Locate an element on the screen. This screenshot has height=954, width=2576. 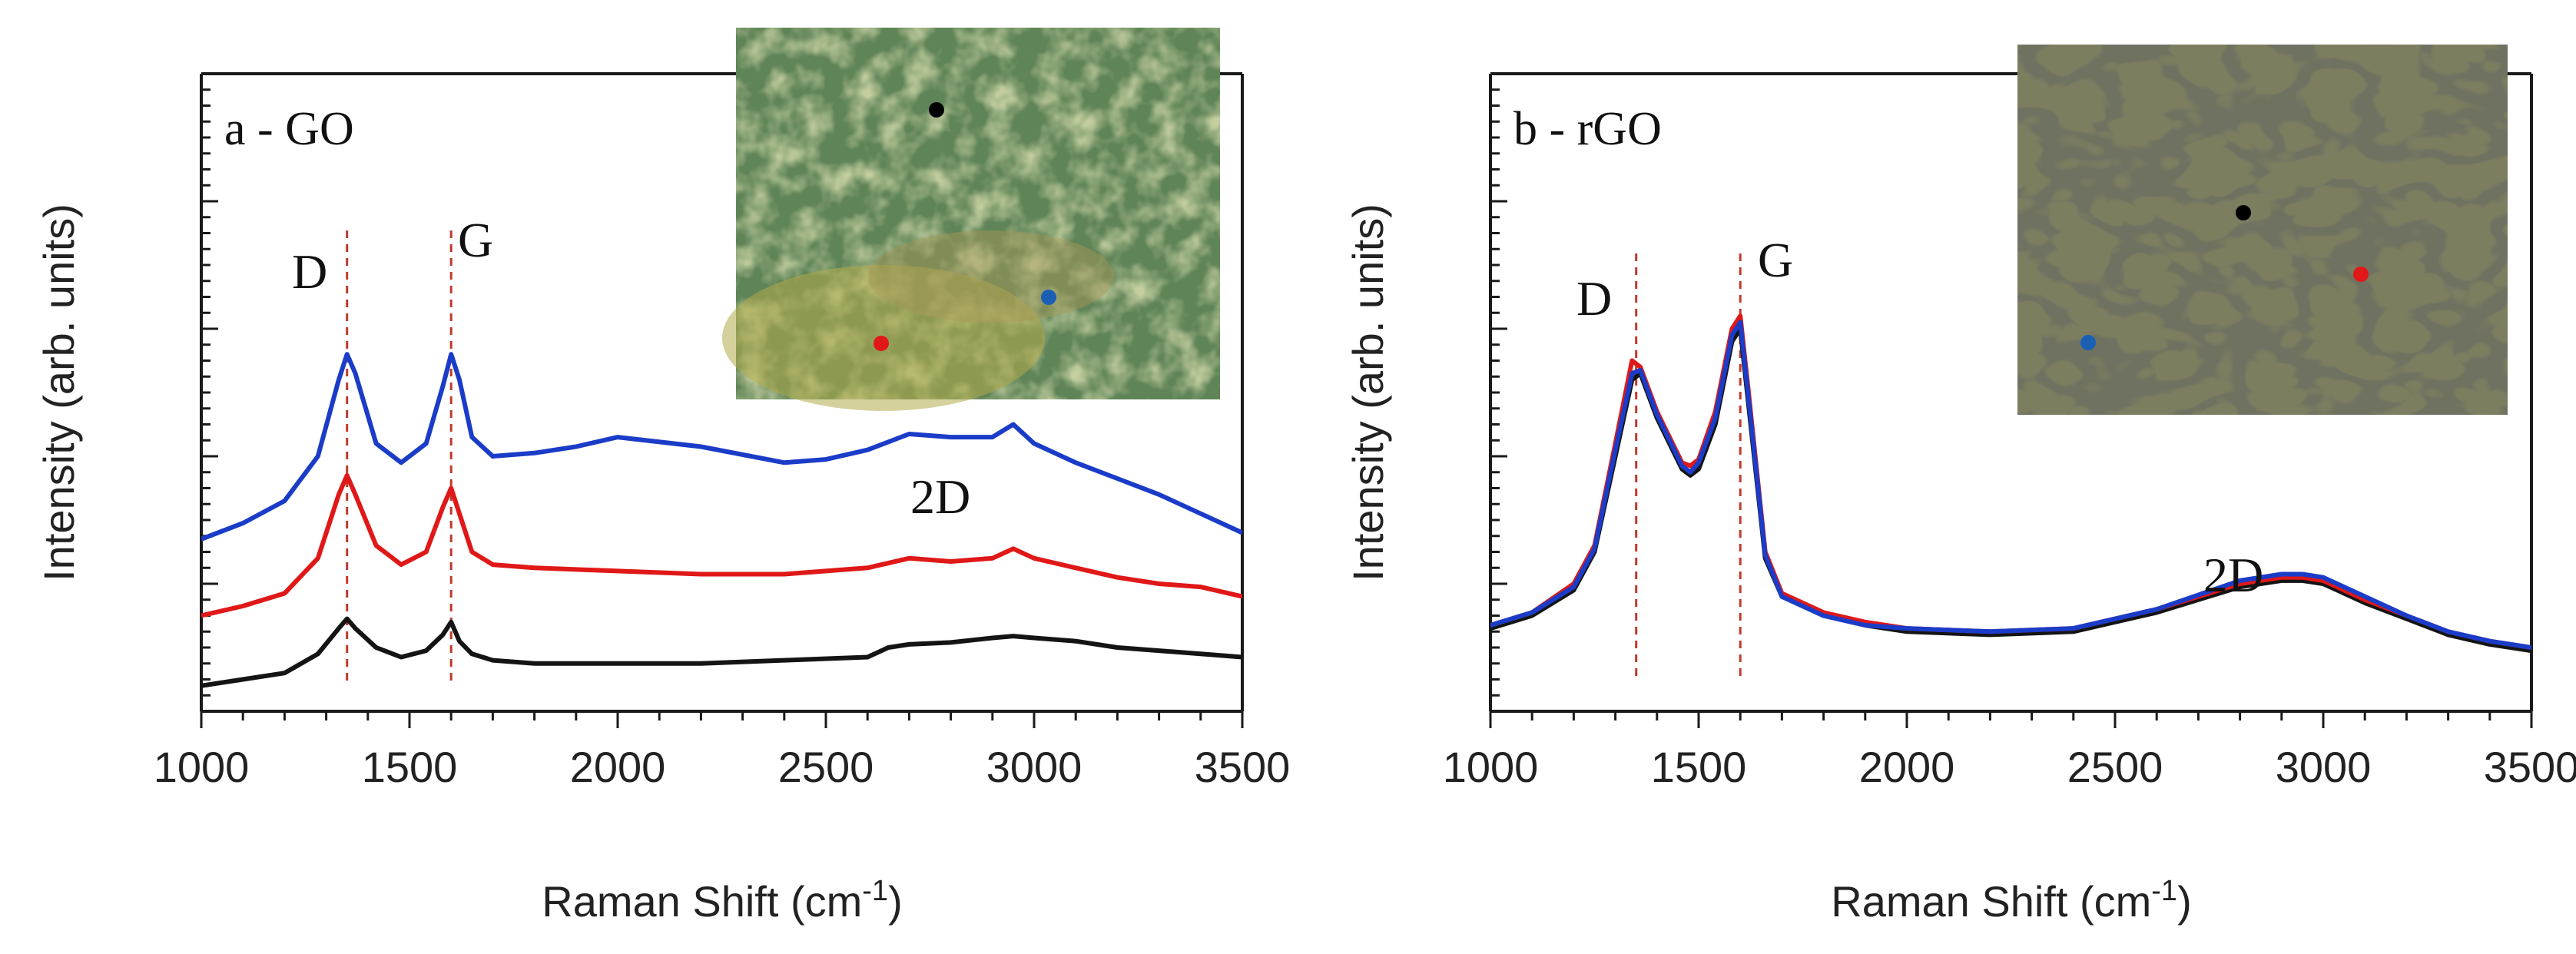
panel-a-x-tick-labels: 1000 1500 2000 2500 3000 3500 is located at coordinates (722, 767).